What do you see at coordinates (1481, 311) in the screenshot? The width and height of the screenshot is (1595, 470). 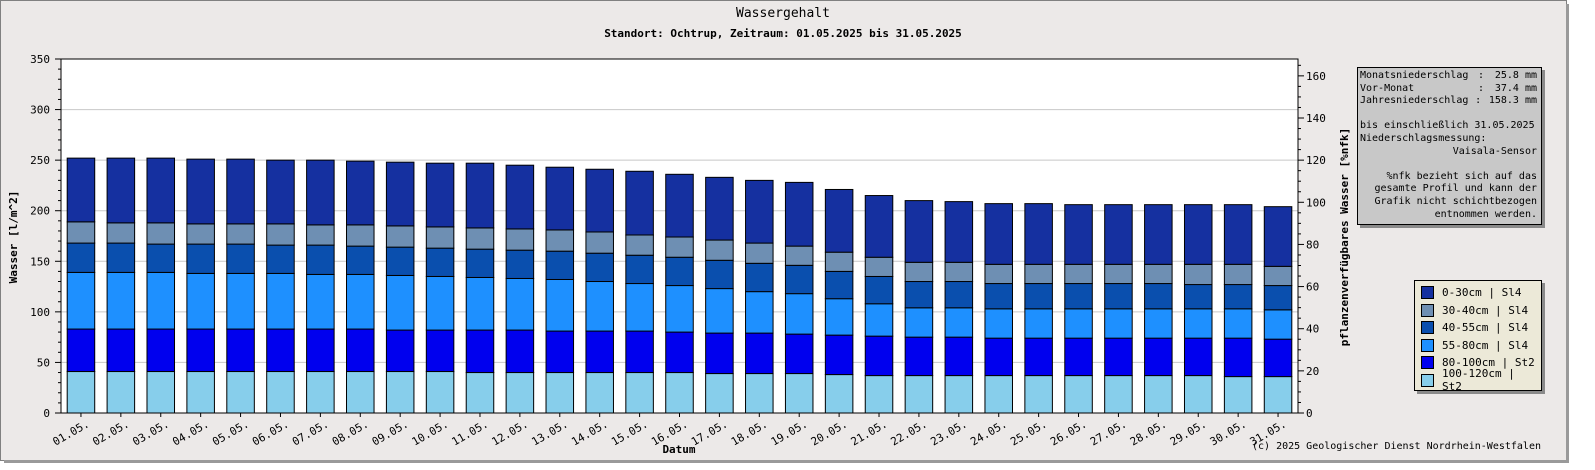 I see `legend-item: 30-40cm | Sl4` at bounding box center [1481, 311].